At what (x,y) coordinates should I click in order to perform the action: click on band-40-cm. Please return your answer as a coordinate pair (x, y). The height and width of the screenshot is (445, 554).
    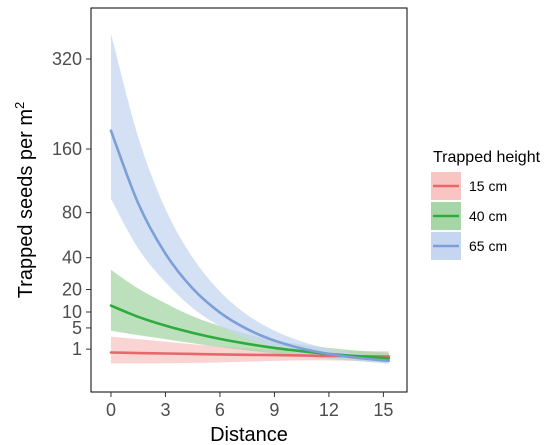
    Looking at the image, I should click on (249, 316).